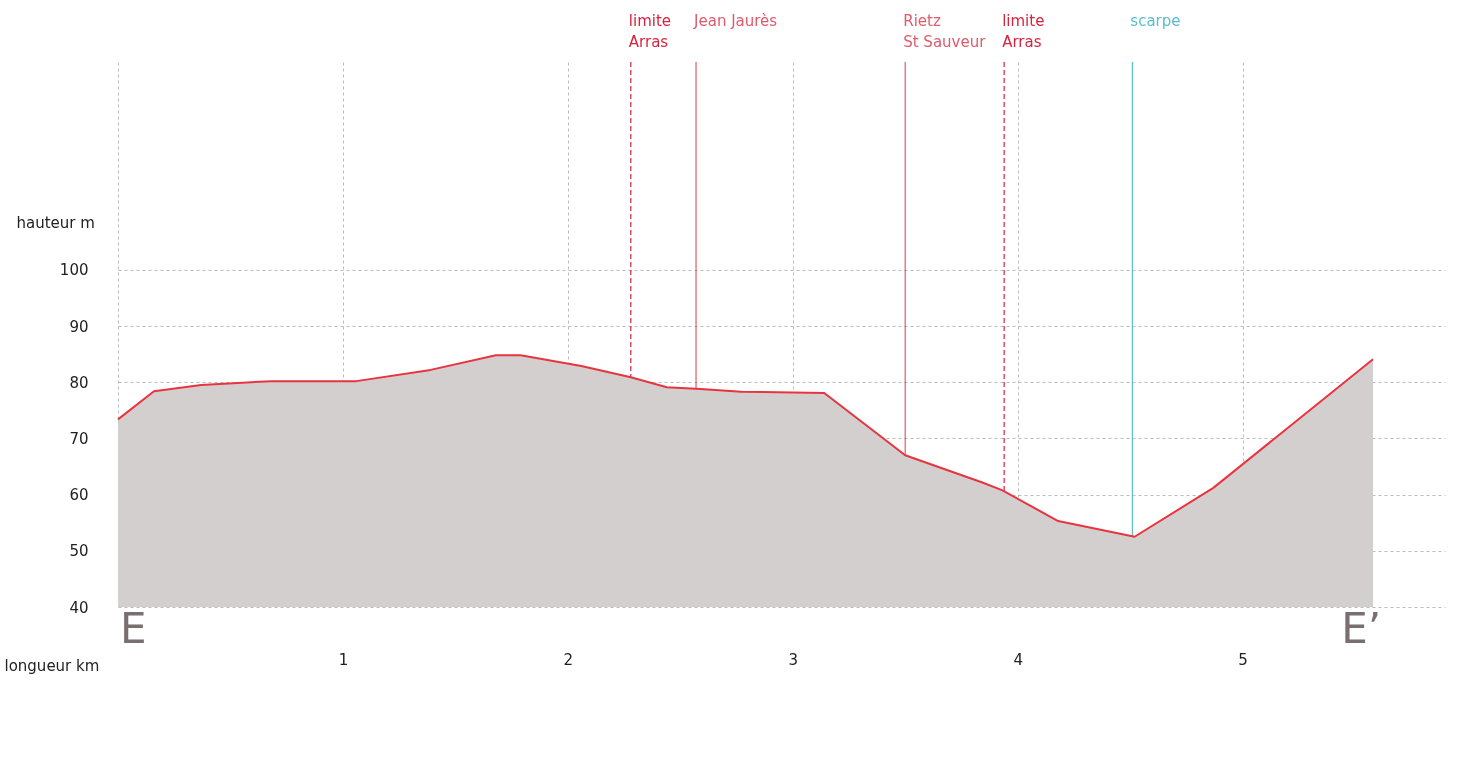  Describe the element at coordinates (568, 659) in the screenshot. I see `x-tick-label: 2` at that location.